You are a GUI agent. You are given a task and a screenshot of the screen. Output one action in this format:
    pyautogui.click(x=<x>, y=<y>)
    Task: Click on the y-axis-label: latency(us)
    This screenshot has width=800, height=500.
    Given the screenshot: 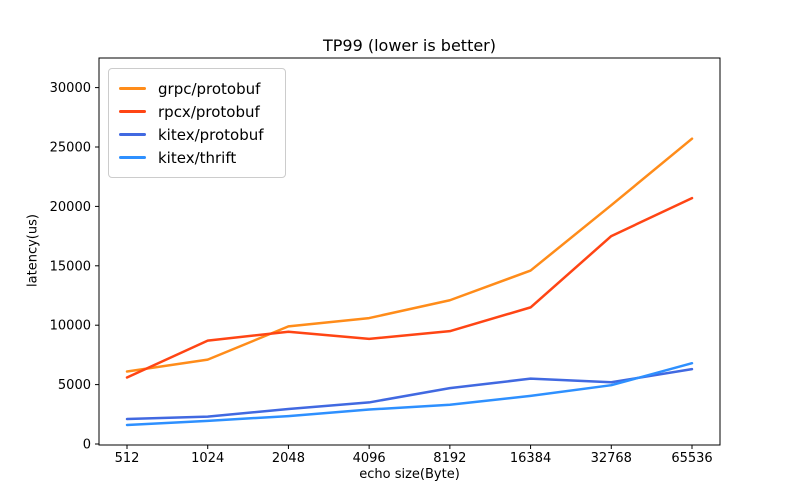 What is the action you would take?
    pyautogui.click(x=33, y=250)
    